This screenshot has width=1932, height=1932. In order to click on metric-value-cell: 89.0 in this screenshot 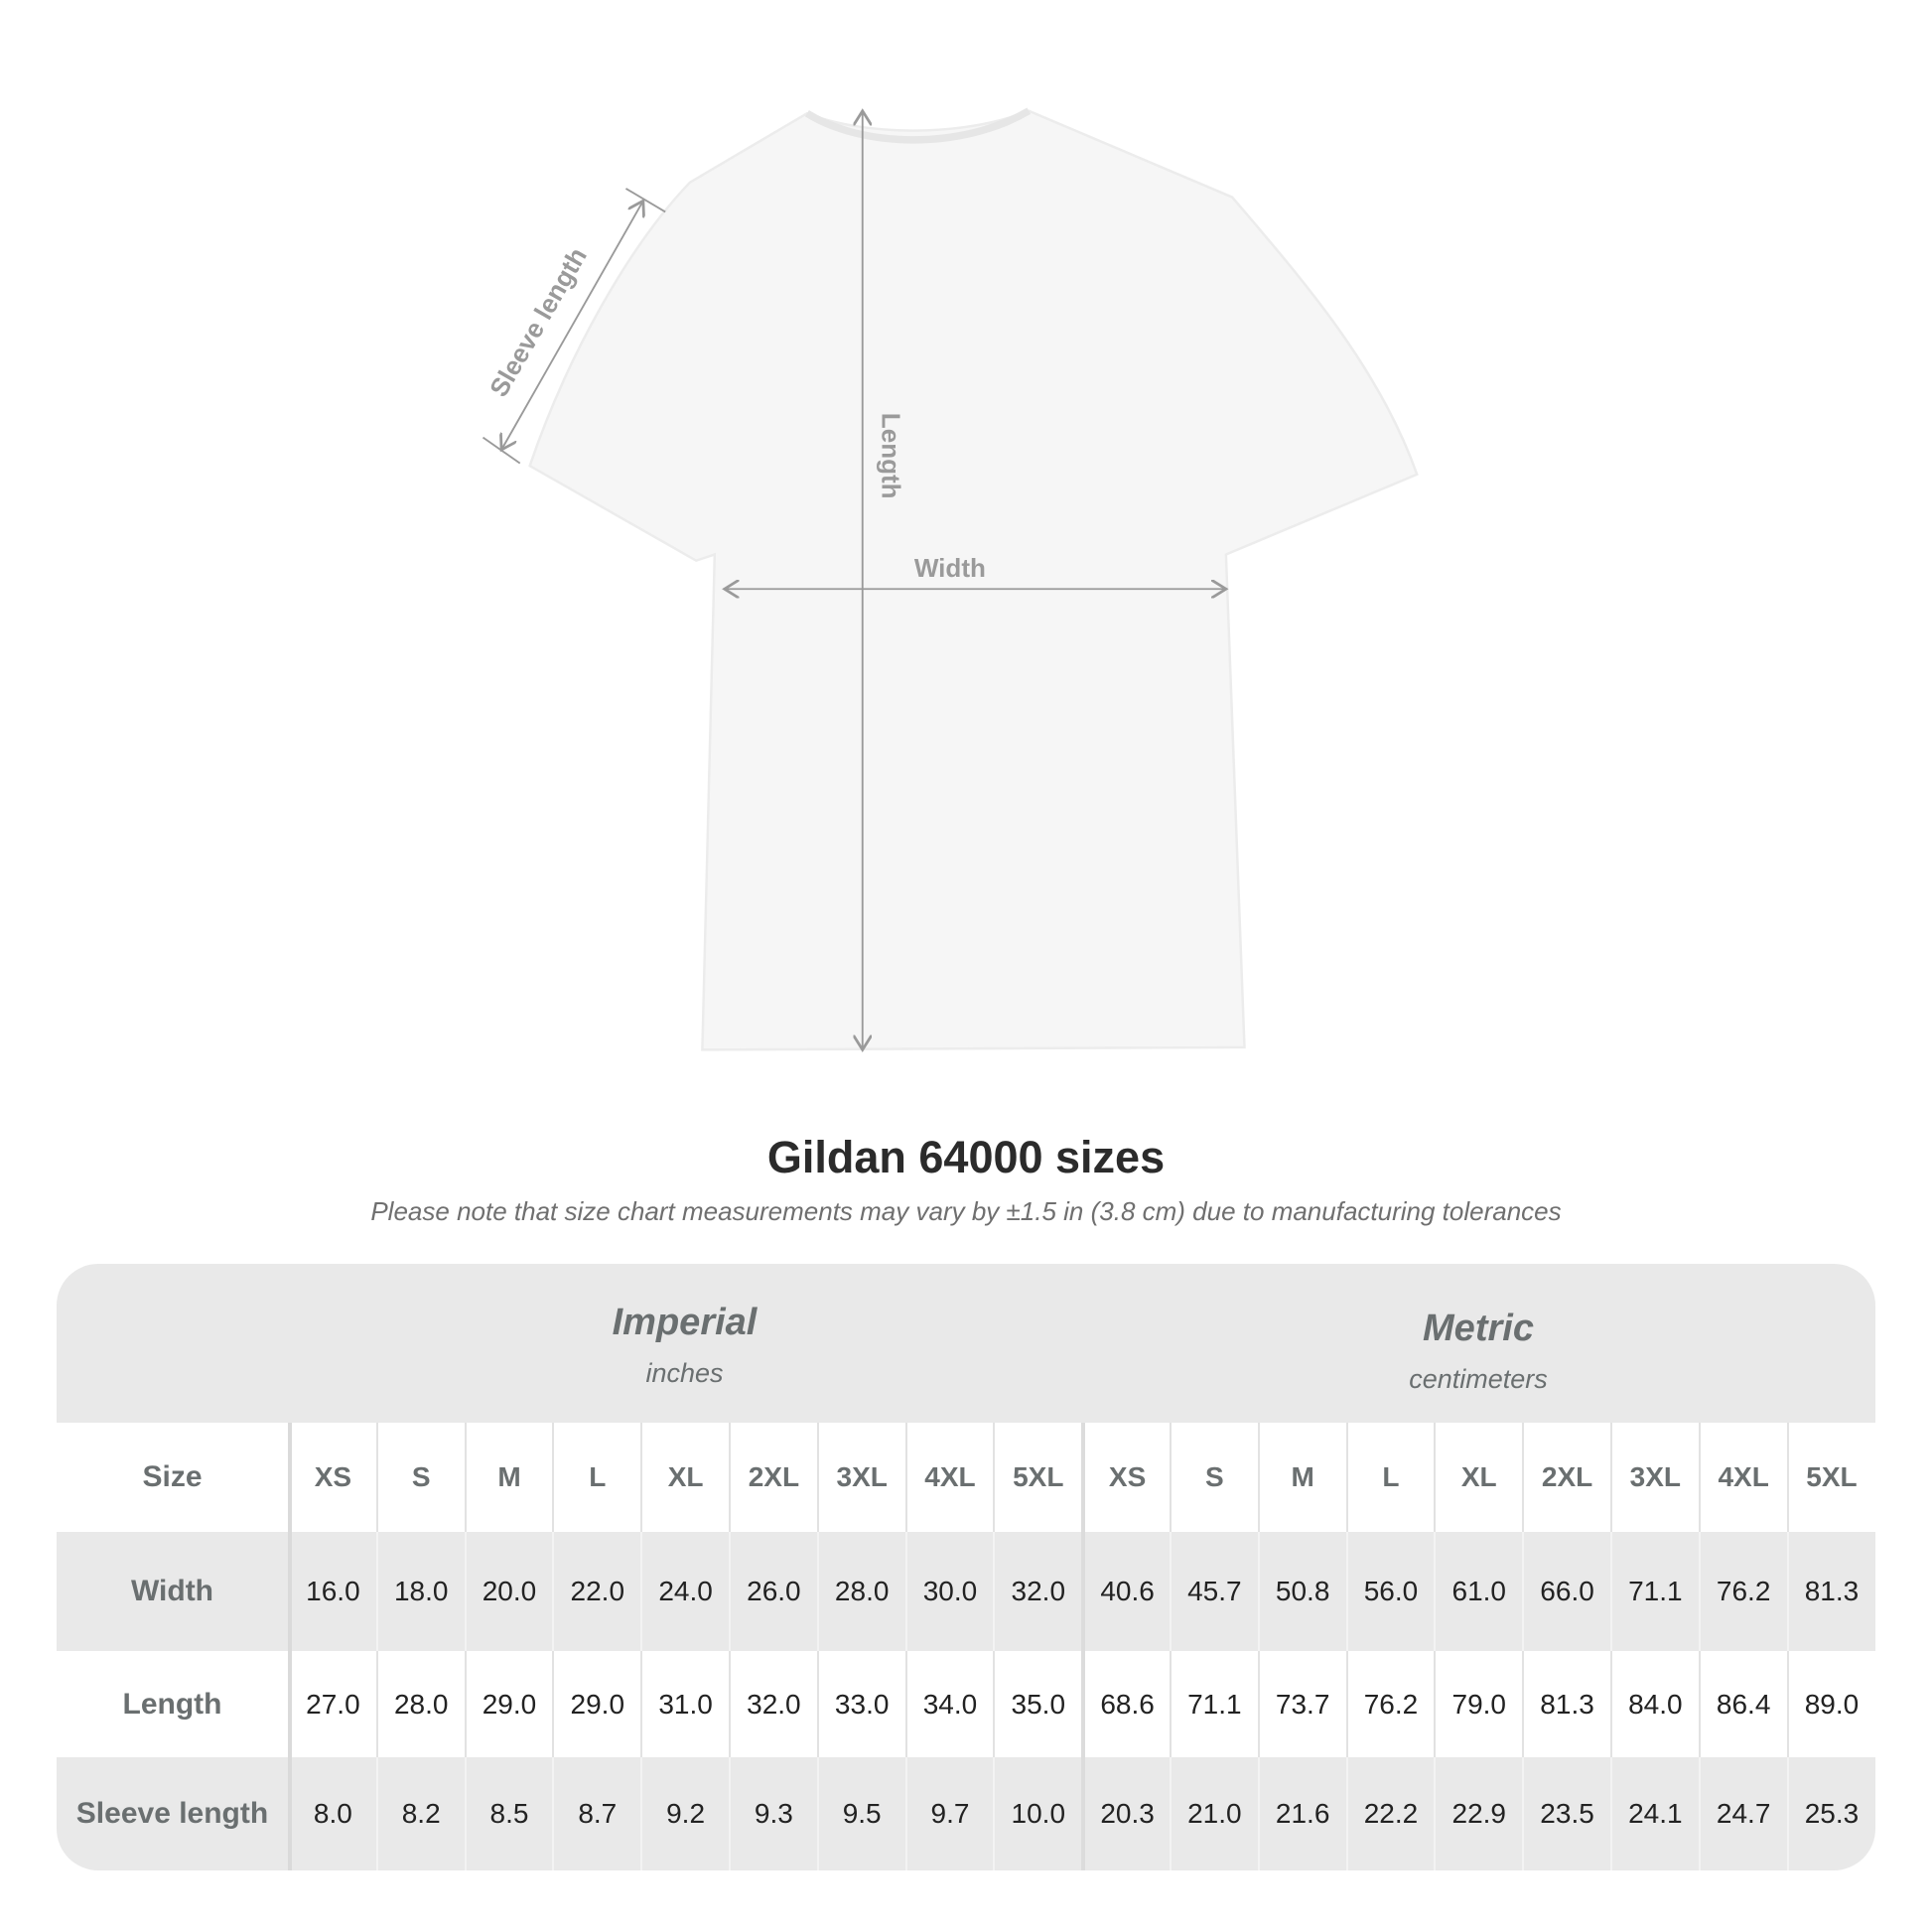, I will do `click(1831, 1704)`.